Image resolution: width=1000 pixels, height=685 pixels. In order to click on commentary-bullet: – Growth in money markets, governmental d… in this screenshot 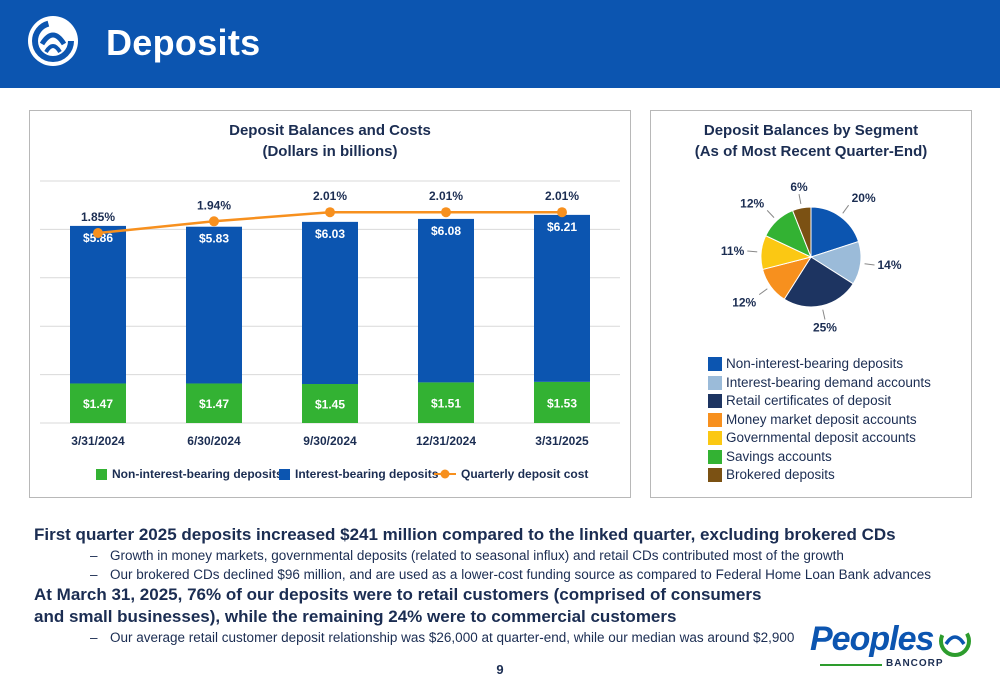, I will do `click(514, 555)`.